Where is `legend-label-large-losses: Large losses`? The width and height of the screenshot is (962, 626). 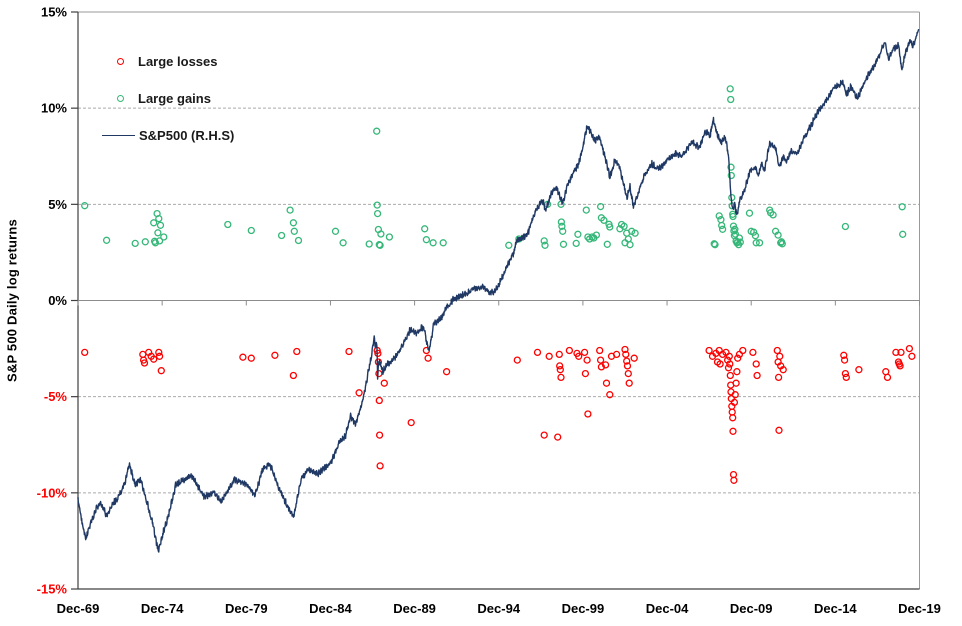
legend-label-large-losses: Large losses is located at coordinates (178, 61).